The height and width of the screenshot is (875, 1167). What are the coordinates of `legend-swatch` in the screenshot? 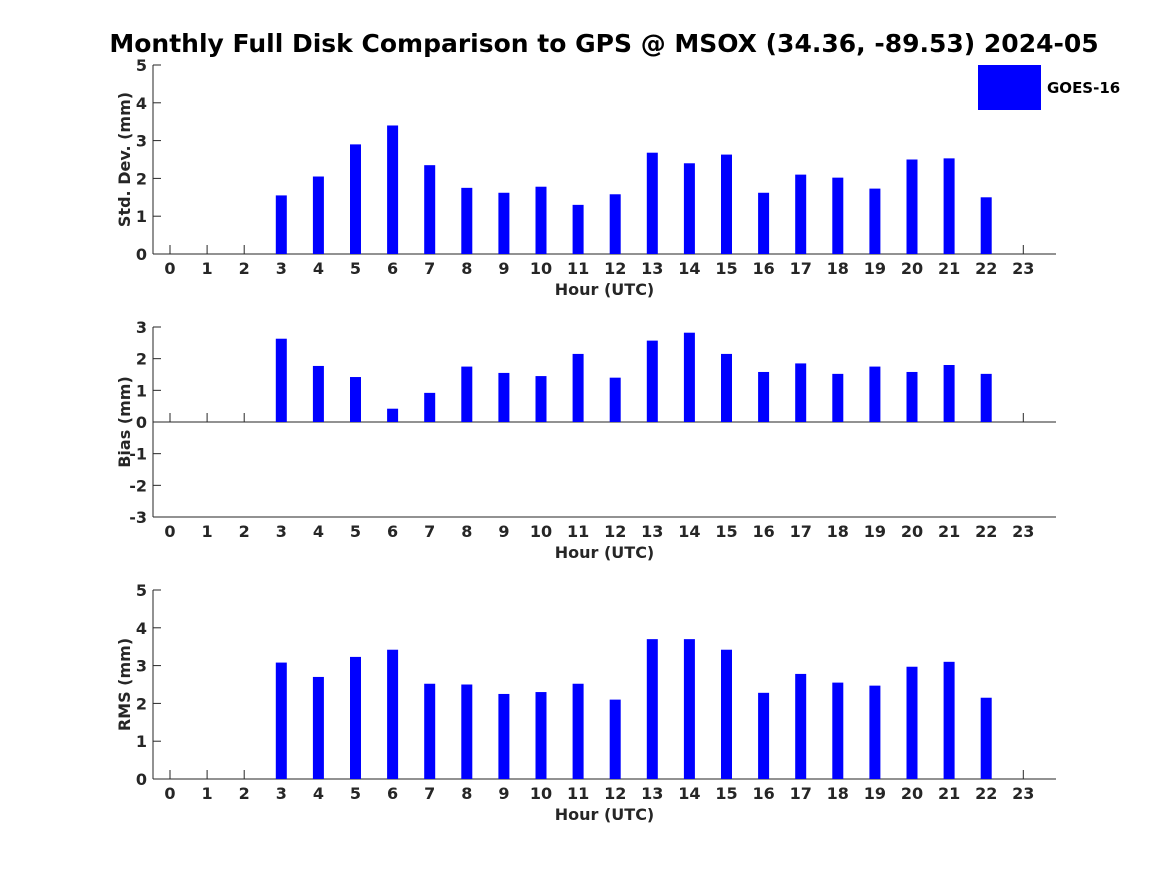 It's located at (1009, 87).